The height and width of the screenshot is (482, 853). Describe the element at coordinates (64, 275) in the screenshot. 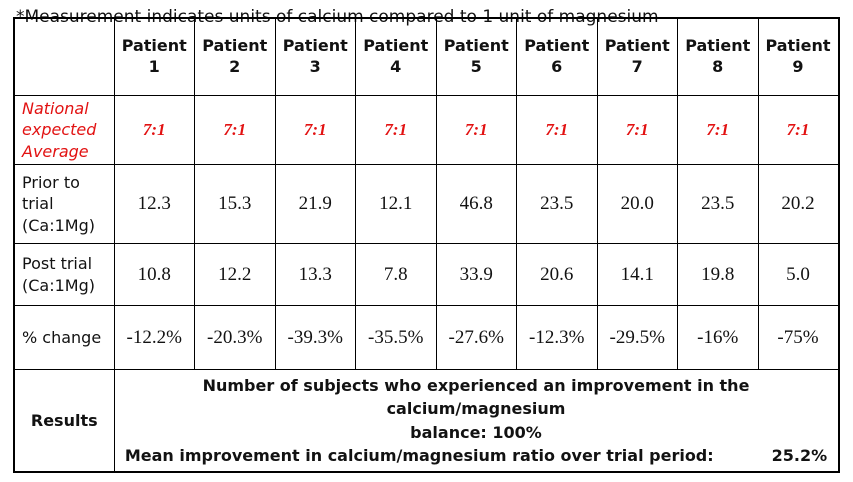

I see `row-label-post-trial: Post trial (Ca:1Mg)` at that location.